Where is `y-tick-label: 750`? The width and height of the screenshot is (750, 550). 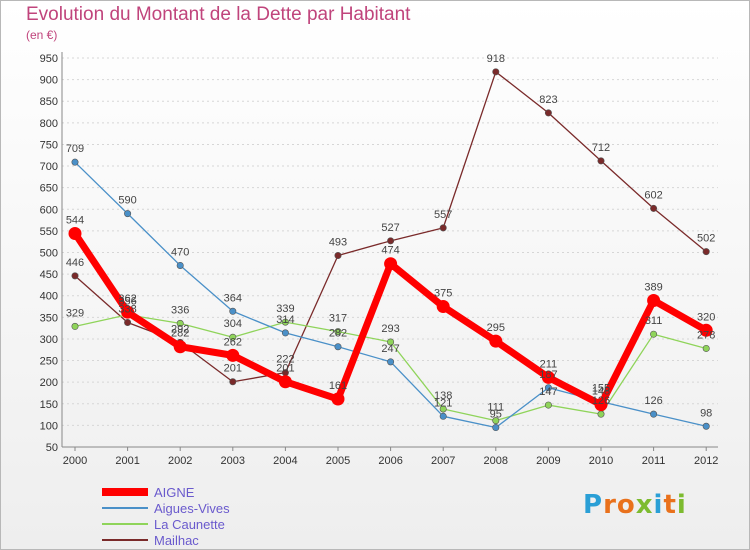 y-tick-label: 750 is located at coordinates (49, 145).